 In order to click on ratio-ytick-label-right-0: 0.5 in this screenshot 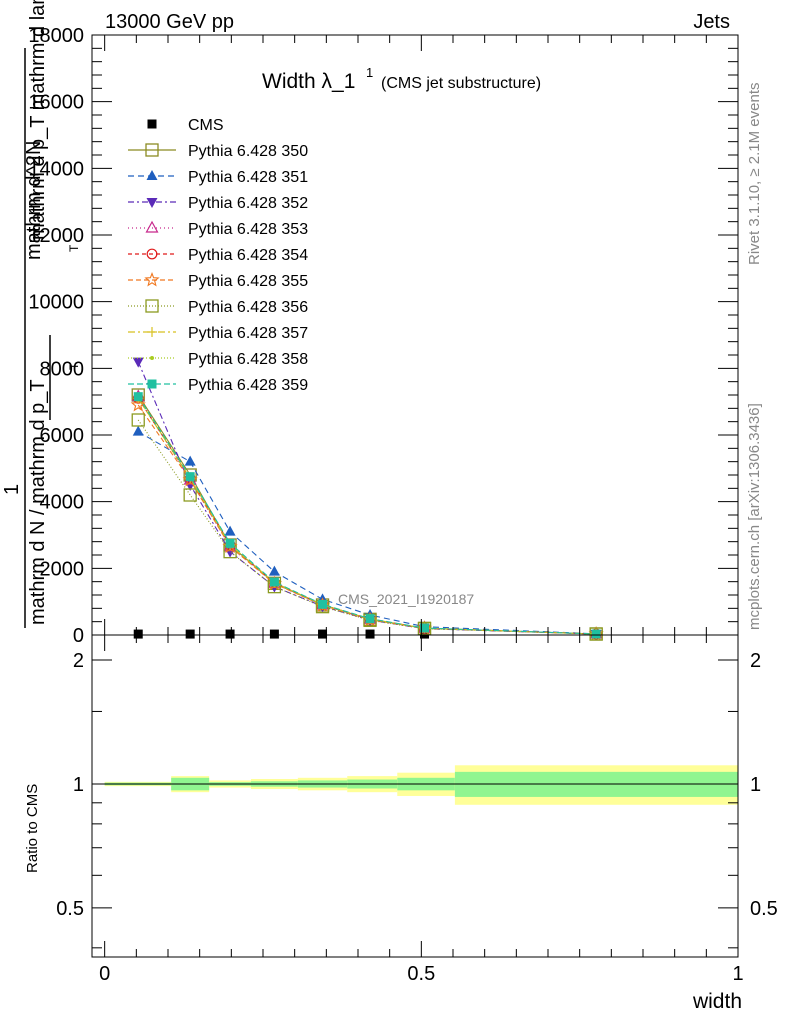, I will do `click(764, 909)`.